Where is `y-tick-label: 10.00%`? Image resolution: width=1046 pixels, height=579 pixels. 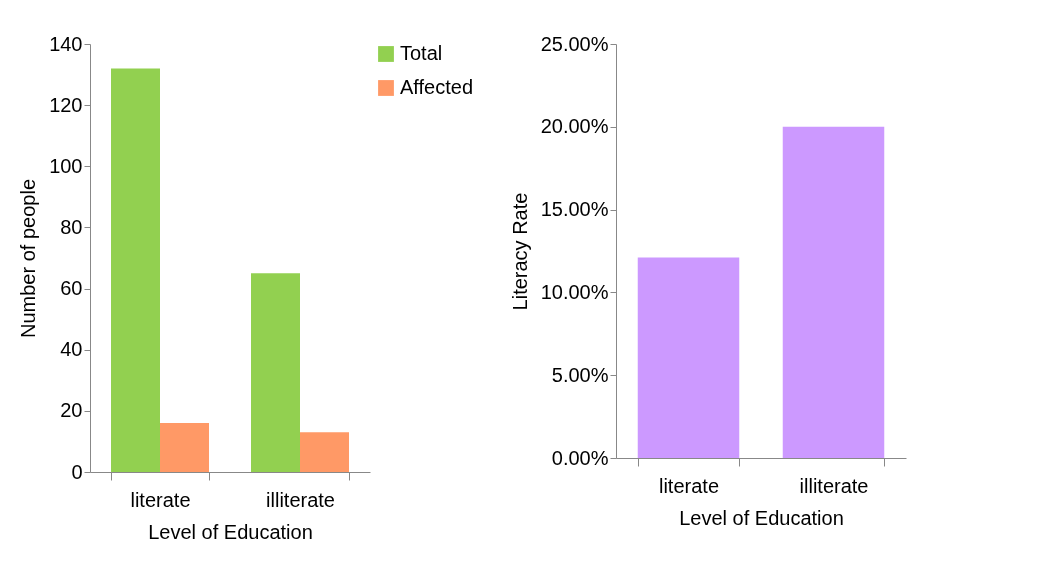 y-tick-label: 10.00% is located at coordinates (574, 291).